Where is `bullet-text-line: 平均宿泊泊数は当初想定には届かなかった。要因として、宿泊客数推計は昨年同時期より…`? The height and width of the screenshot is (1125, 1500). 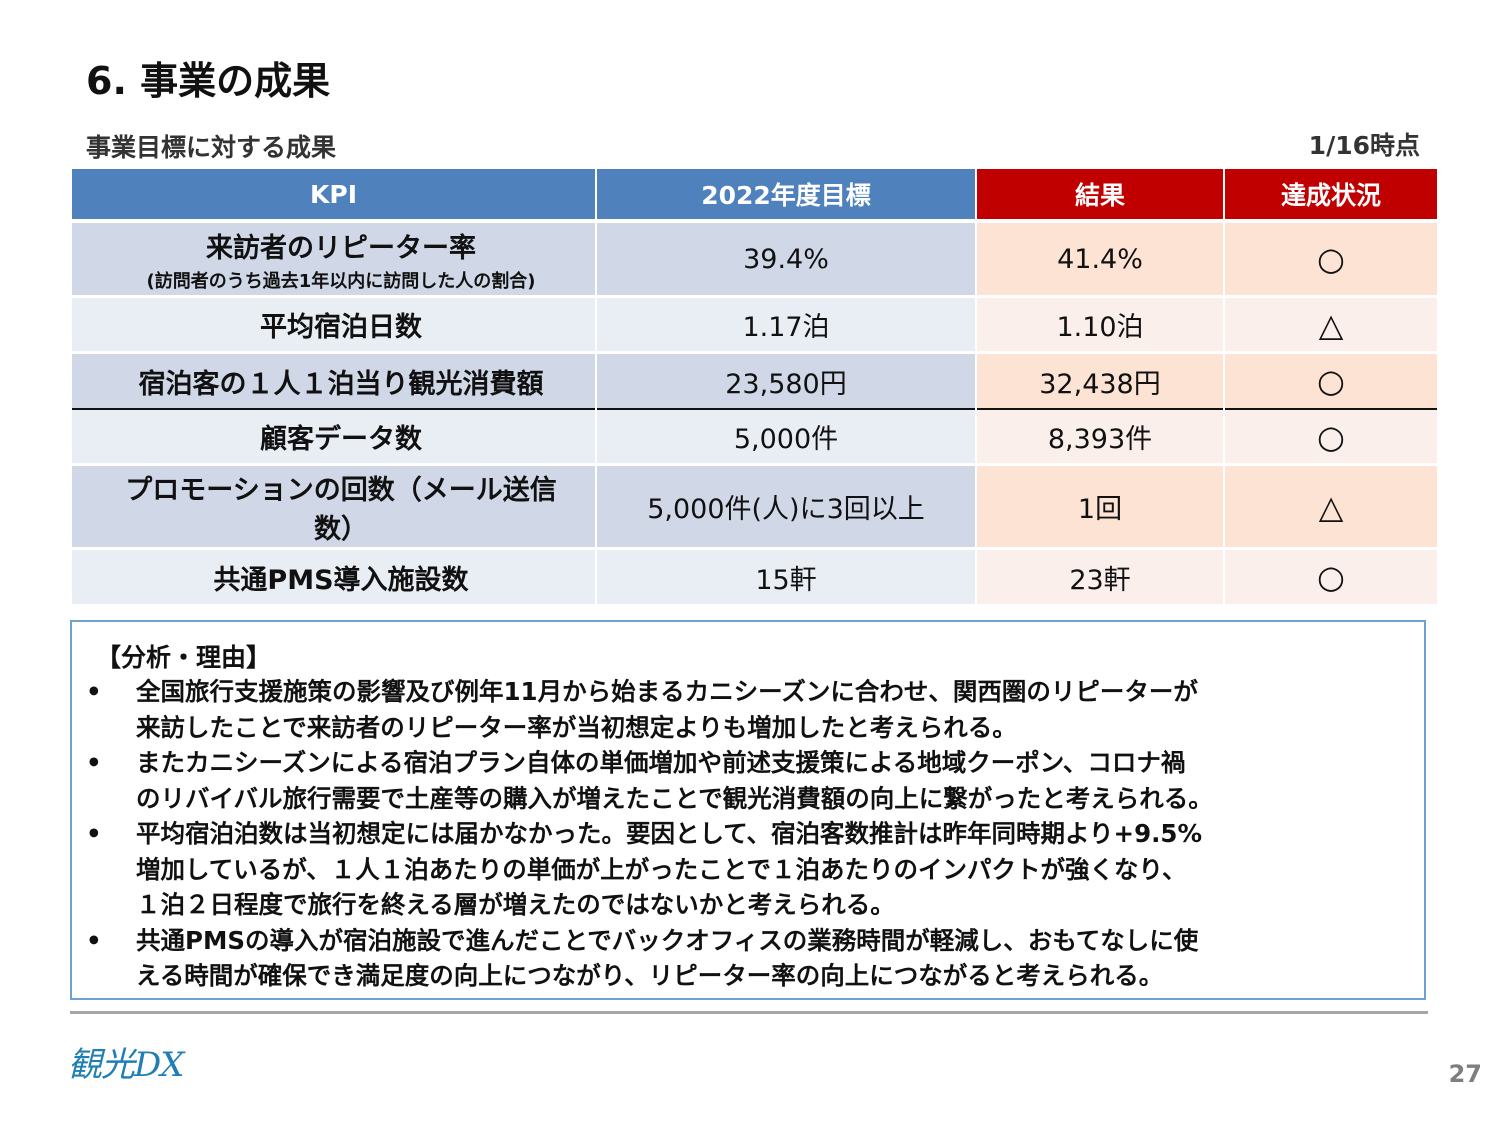
bullet-text-line: 平均宿泊泊数は当初想定には届かなかった。要因として、宿泊客数推計は昨年同時期より… is located at coordinates (669, 833).